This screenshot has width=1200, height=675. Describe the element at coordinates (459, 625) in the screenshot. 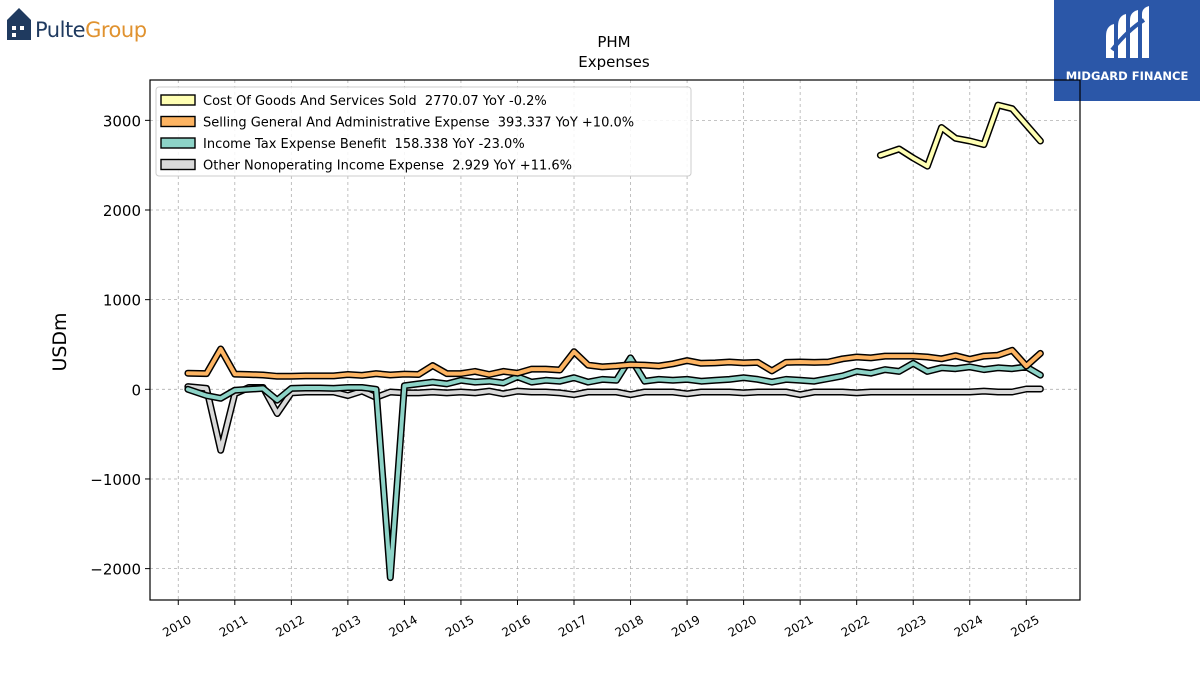

I see `x-tick-label: 2015` at that location.